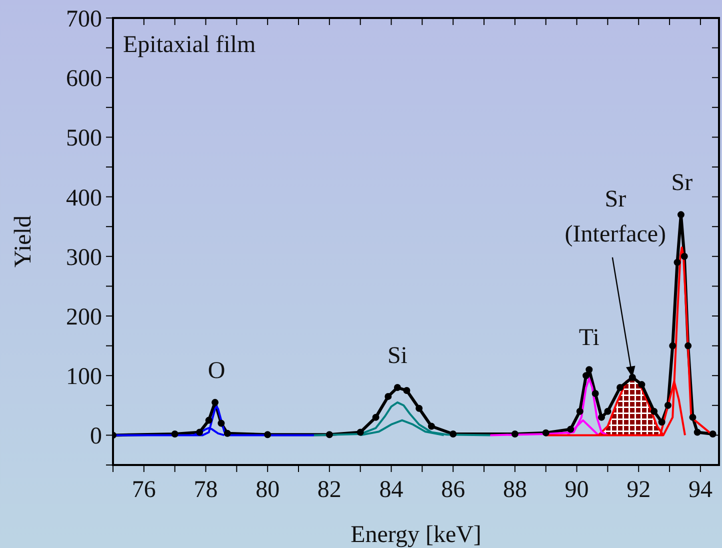 The width and height of the screenshot is (722, 548). Describe the element at coordinates (23, 242) in the screenshot. I see `y-axis-title: Yield` at that location.